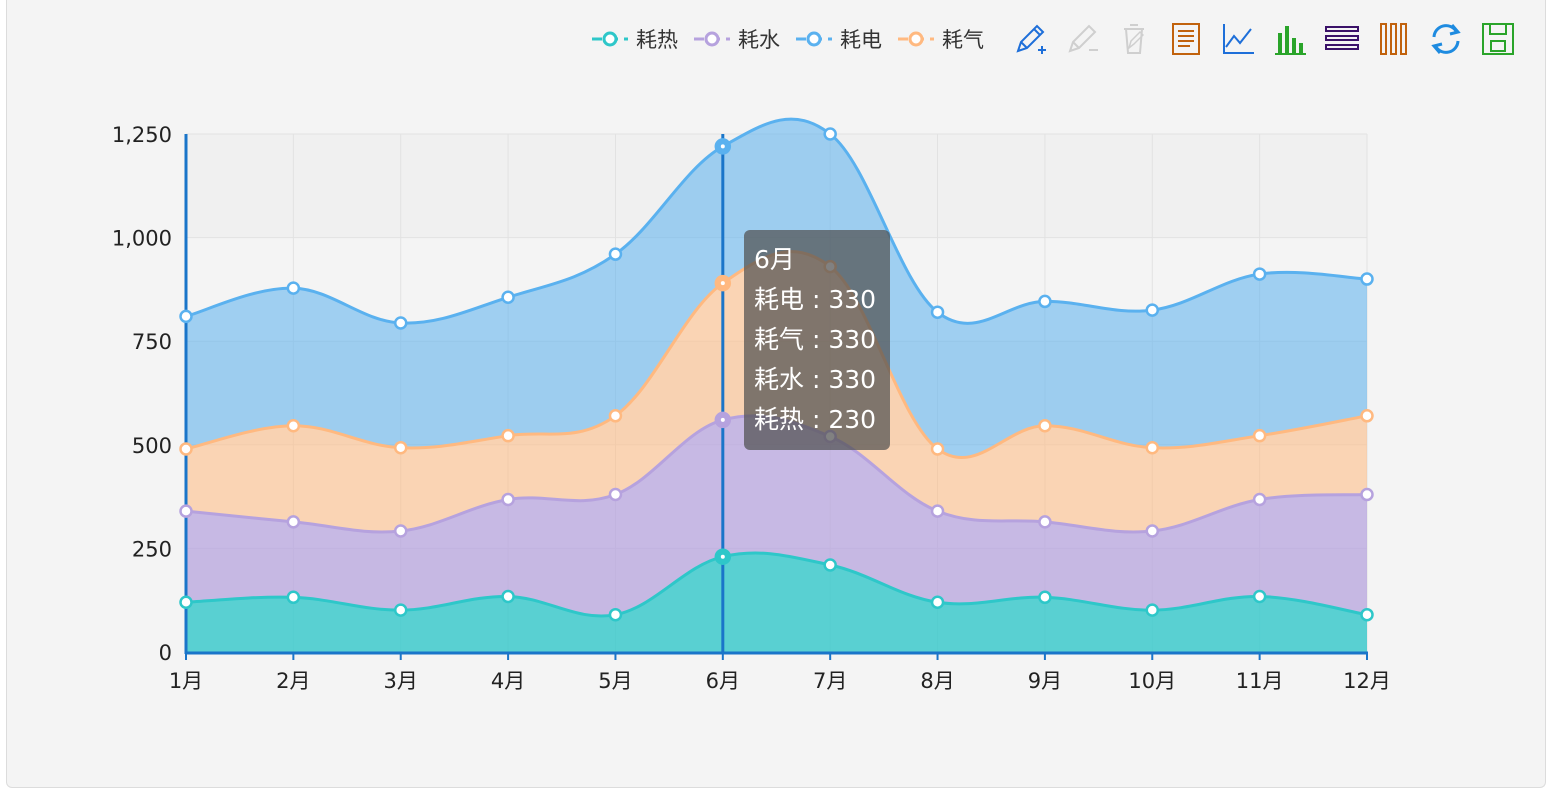 The width and height of the screenshot is (1552, 792). Describe the element at coordinates (815, 419) in the screenshot. I see `tooltip-line: 耗热 : 230` at that location.